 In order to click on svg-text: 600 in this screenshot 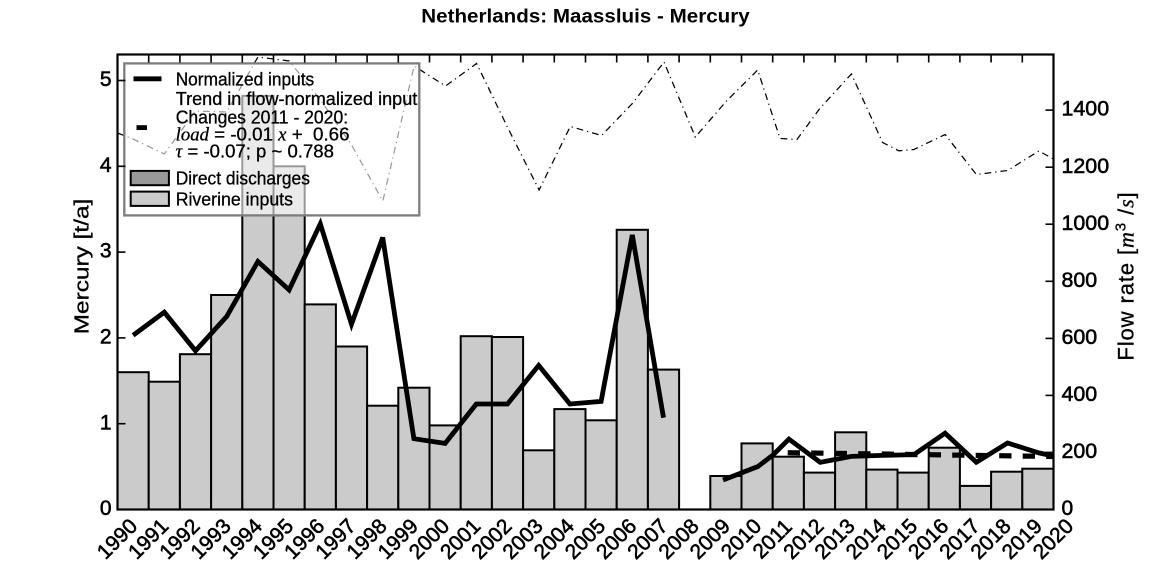, I will do `click(1080, 337)`.